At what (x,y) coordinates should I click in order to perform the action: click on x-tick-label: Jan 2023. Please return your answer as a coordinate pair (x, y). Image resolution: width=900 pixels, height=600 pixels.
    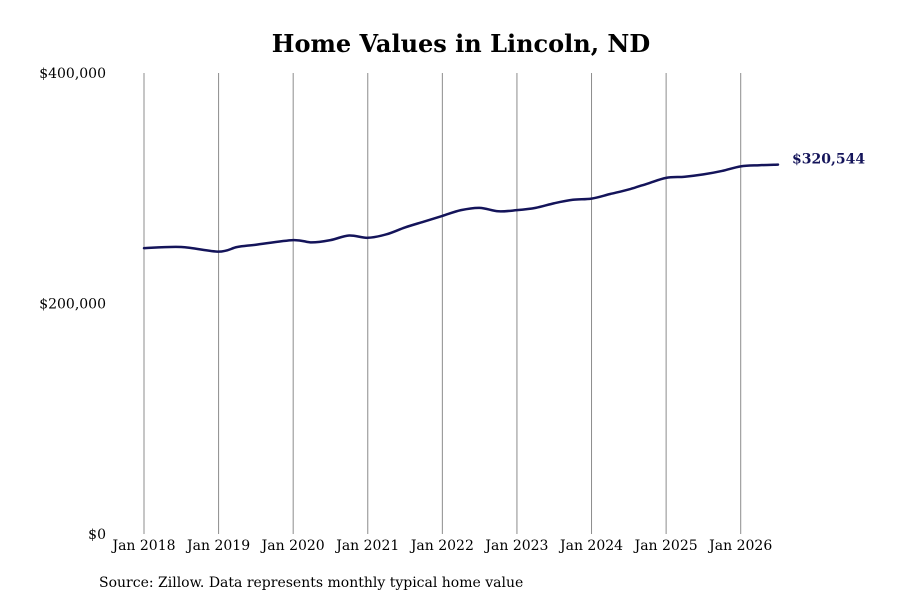
    Looking at the image, I should click on (515, 546).